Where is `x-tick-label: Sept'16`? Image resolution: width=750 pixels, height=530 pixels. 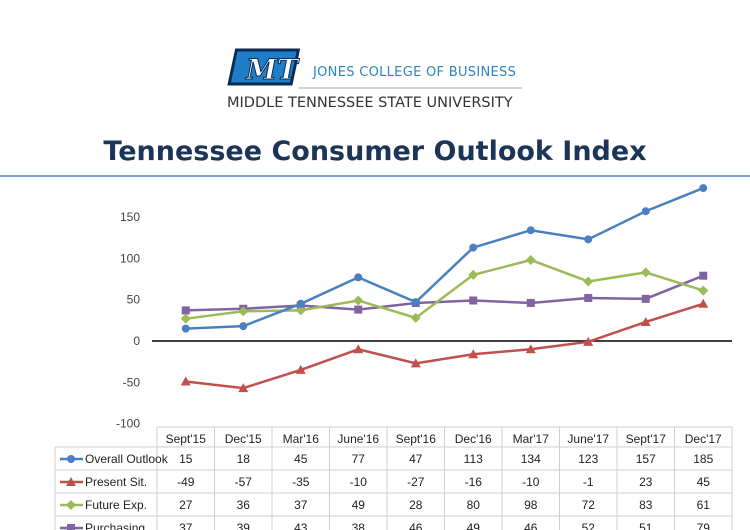
x-tick-label: Sept'16 is located at coordinates (416, 439).